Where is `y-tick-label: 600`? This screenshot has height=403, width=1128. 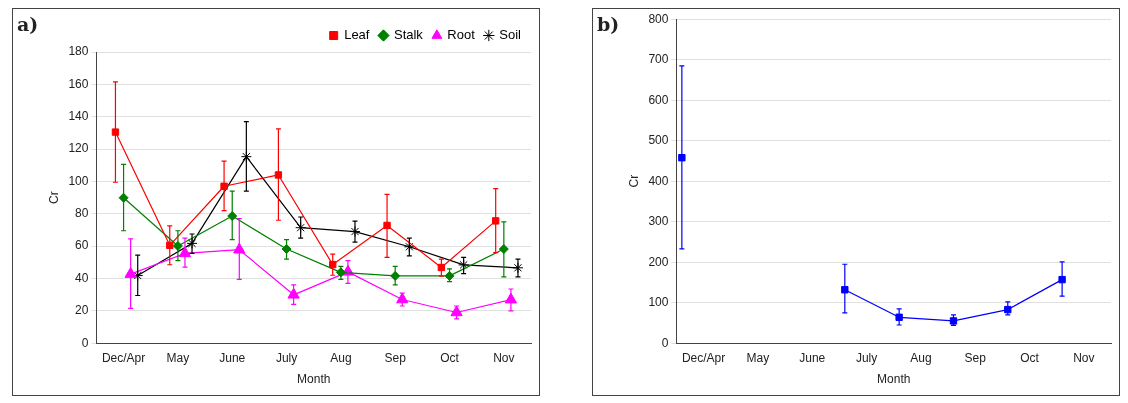 y-tick-label: 600 is located at coordinates (658, 99).